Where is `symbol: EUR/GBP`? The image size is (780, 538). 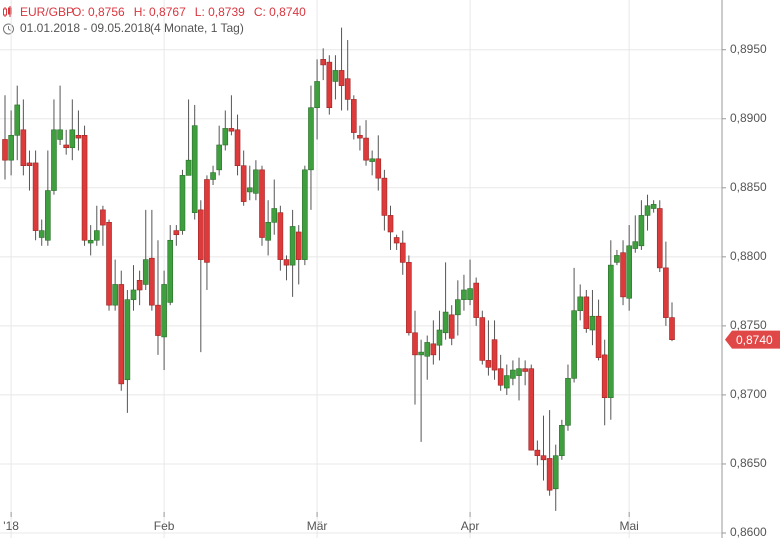 symbol: EUR/GBP is located at coordinates (47, 12).